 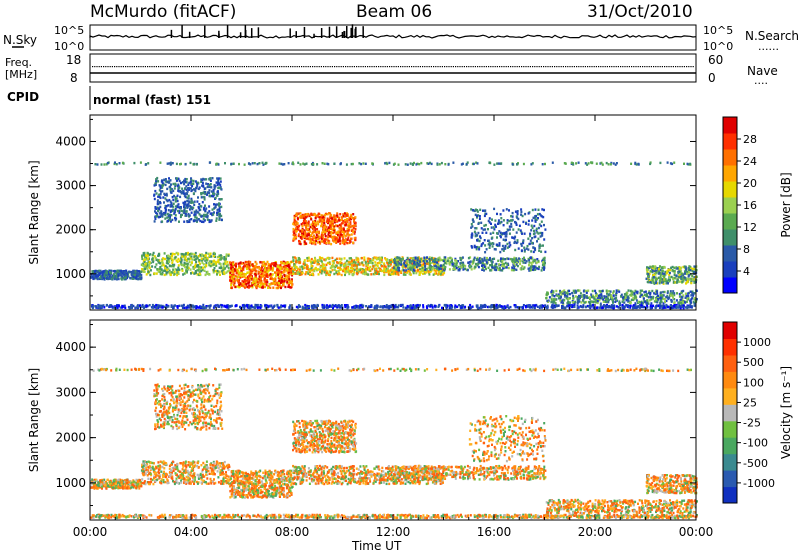 What do you see at coordinates (640, 12) in the screenshot?
I see `date-title: 31/Oct/2010` at bounding box center [640, 12].